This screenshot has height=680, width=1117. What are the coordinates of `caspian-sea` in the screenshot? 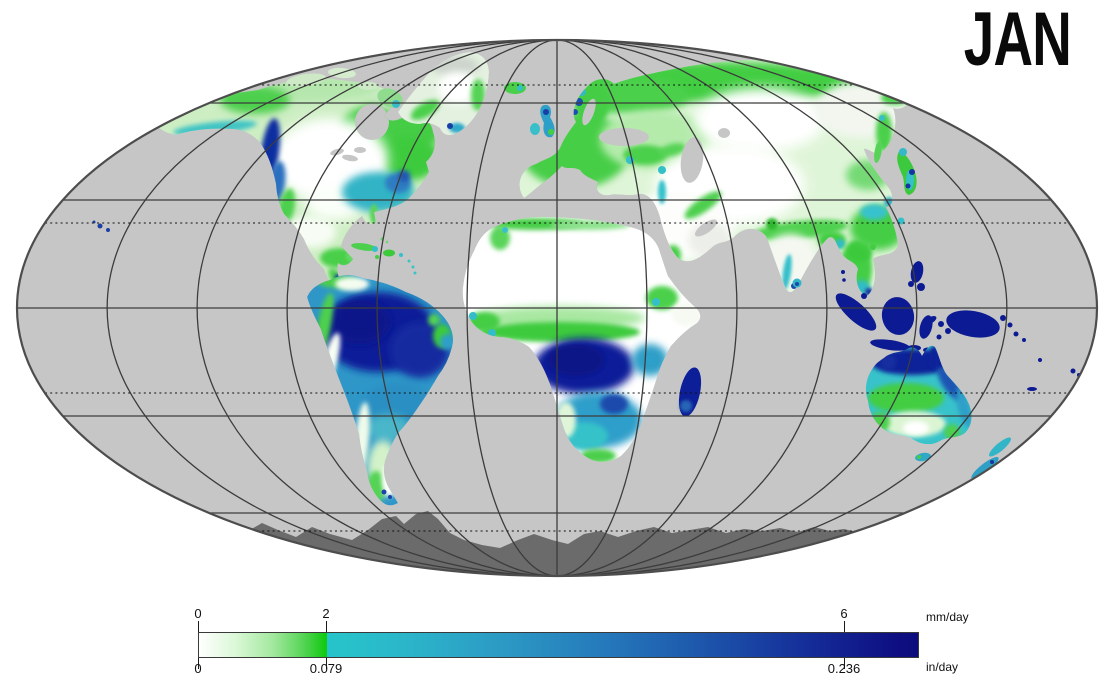 It's located at (692, 160).